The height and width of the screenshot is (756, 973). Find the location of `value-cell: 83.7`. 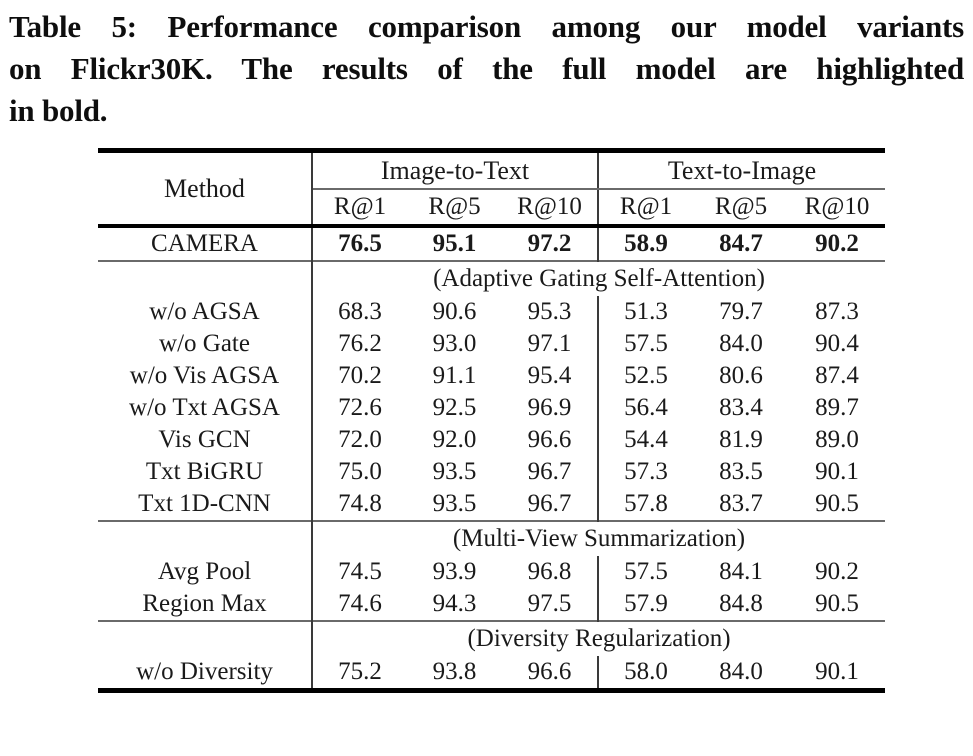

value-cell: 83.7 is located at coordinates (741, 503).